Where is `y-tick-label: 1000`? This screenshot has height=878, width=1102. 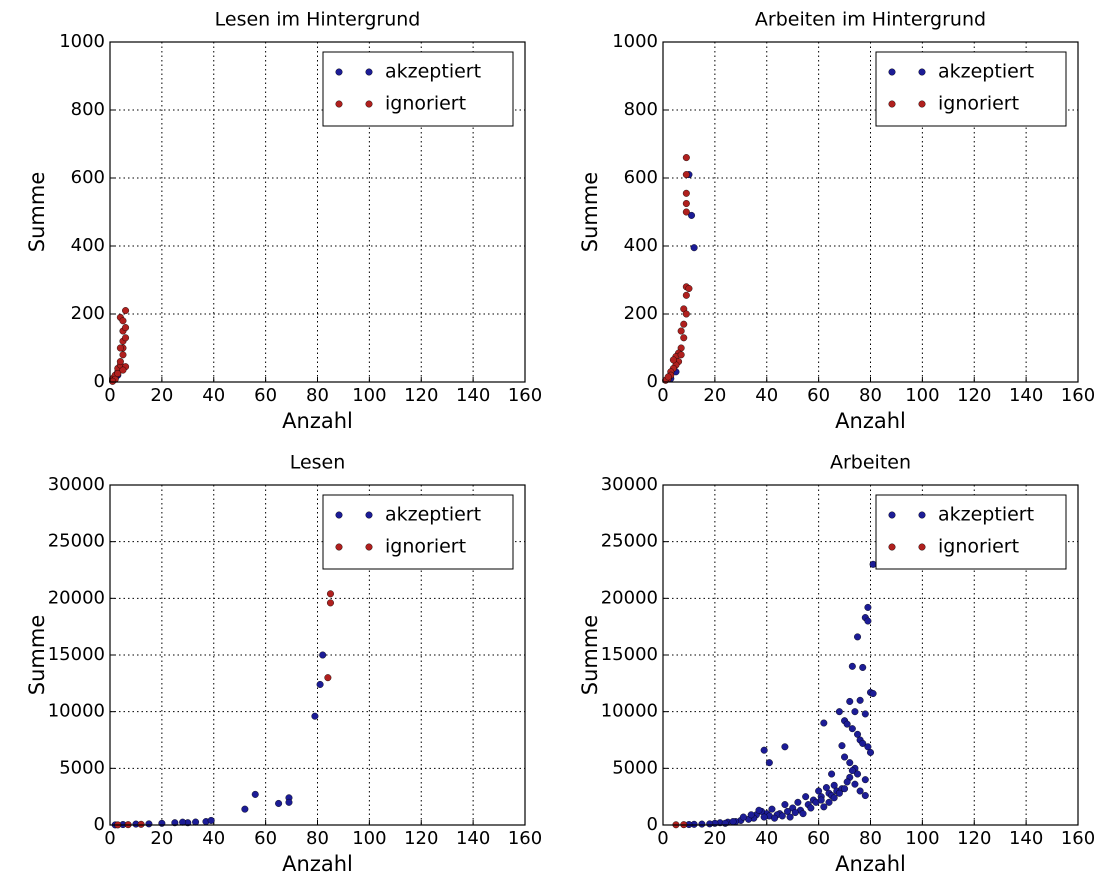
y-tick-label: 1000 is located at coordinates (635, 41).